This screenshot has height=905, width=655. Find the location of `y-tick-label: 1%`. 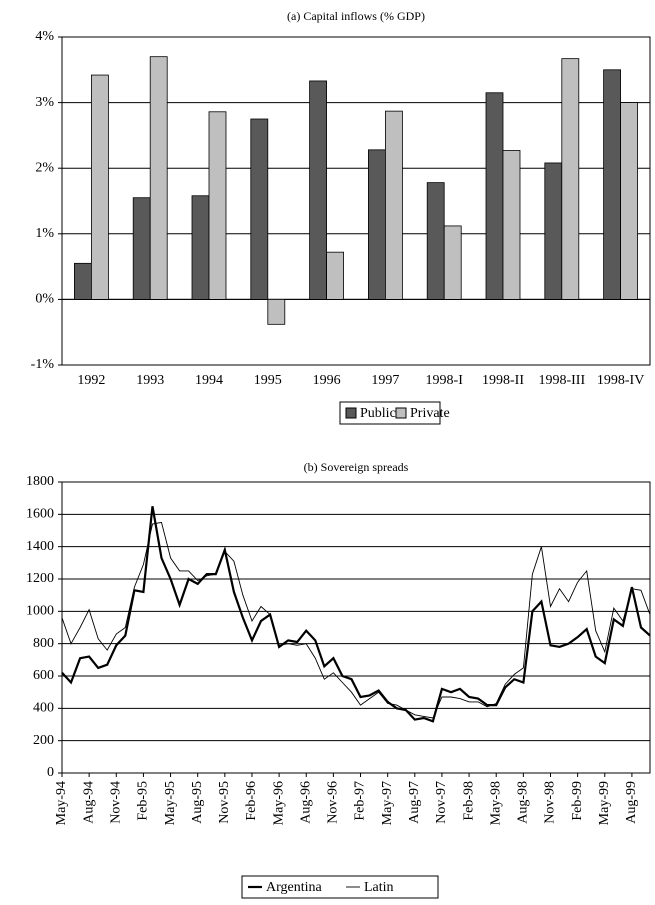

y-tick-label: 1% is located at coordinates (44, 233).